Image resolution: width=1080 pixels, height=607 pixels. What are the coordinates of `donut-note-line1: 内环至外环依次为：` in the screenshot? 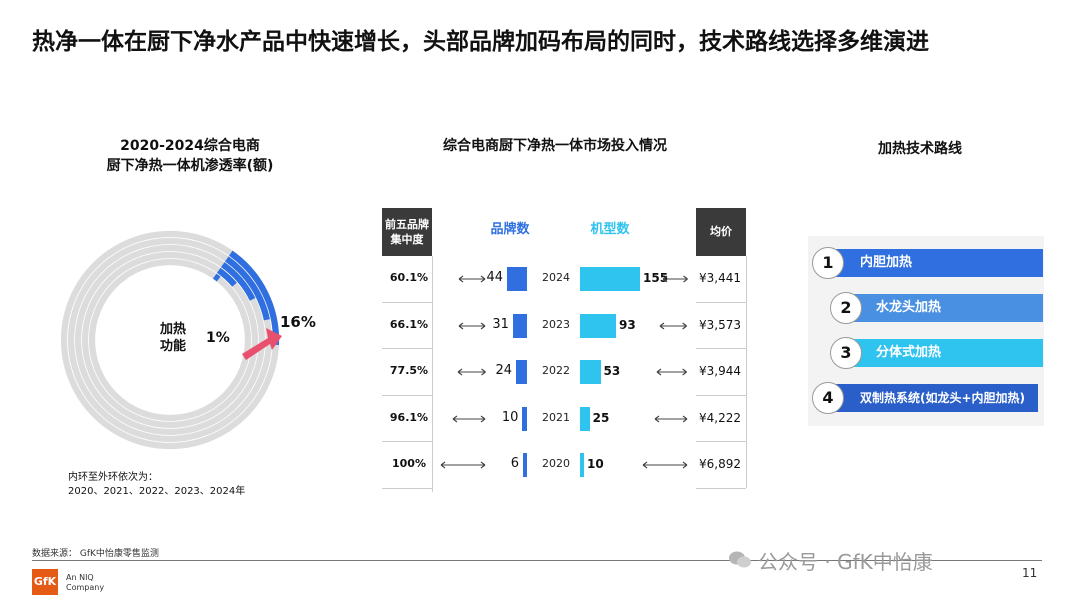 It's located at (113, 477).